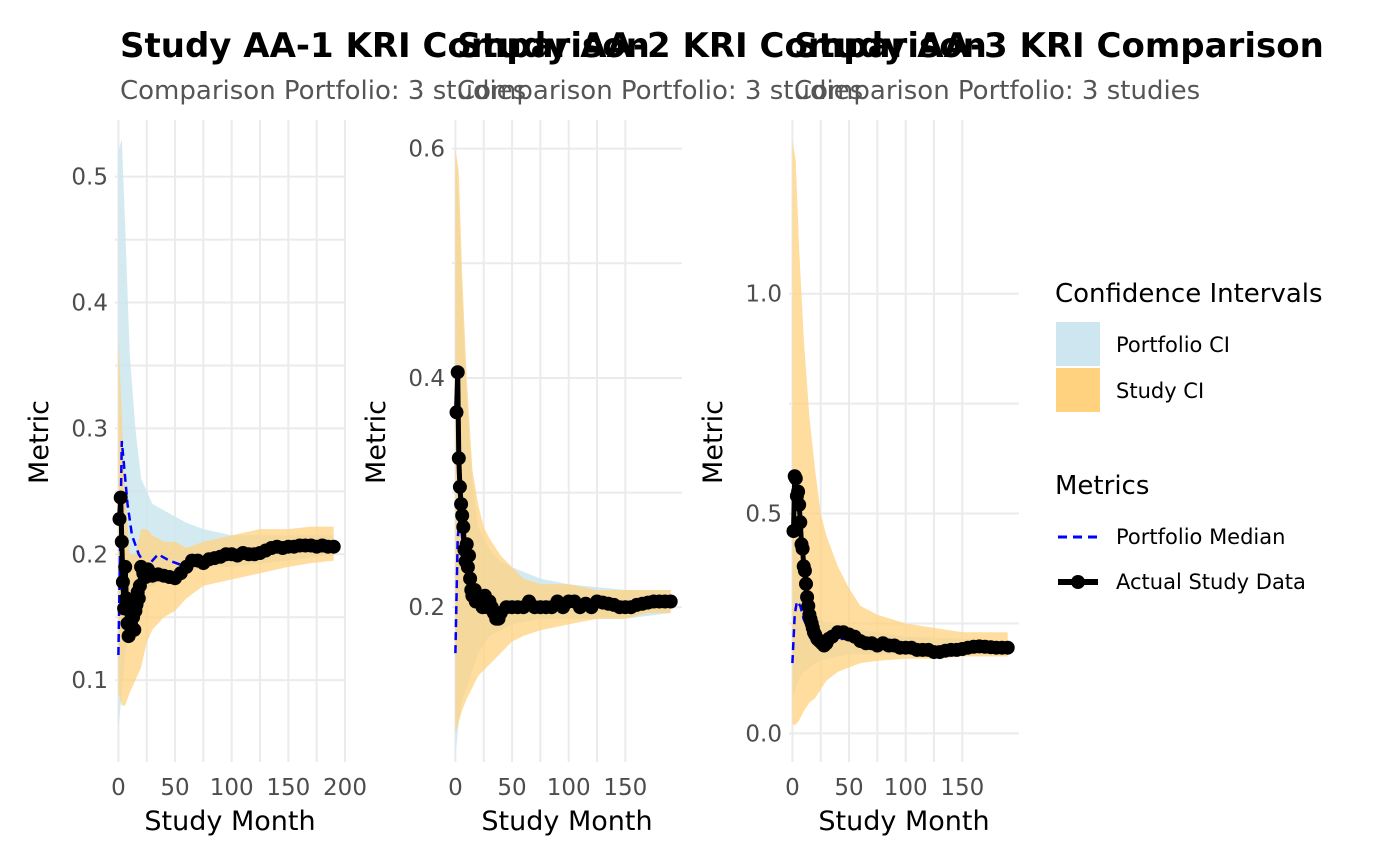  I want to click on y-tick-label: 0.0, so click(763, 734).